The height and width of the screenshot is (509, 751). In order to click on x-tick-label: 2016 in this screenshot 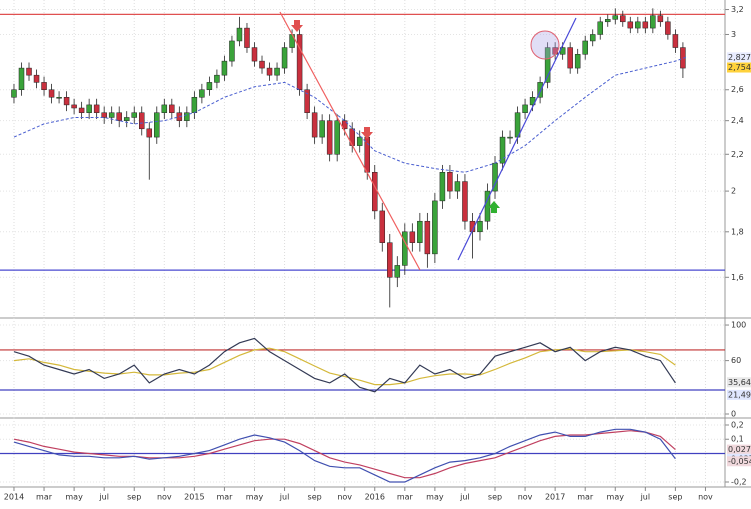, I will do `click(375, 497)`.